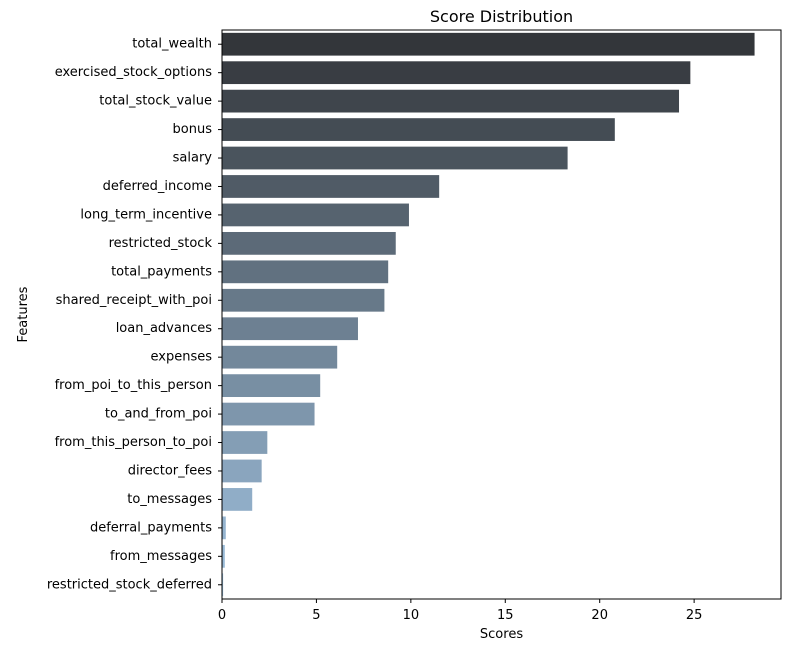  I want to click on y-tick-label: from_this_person_to_poi, so click(133, 442).